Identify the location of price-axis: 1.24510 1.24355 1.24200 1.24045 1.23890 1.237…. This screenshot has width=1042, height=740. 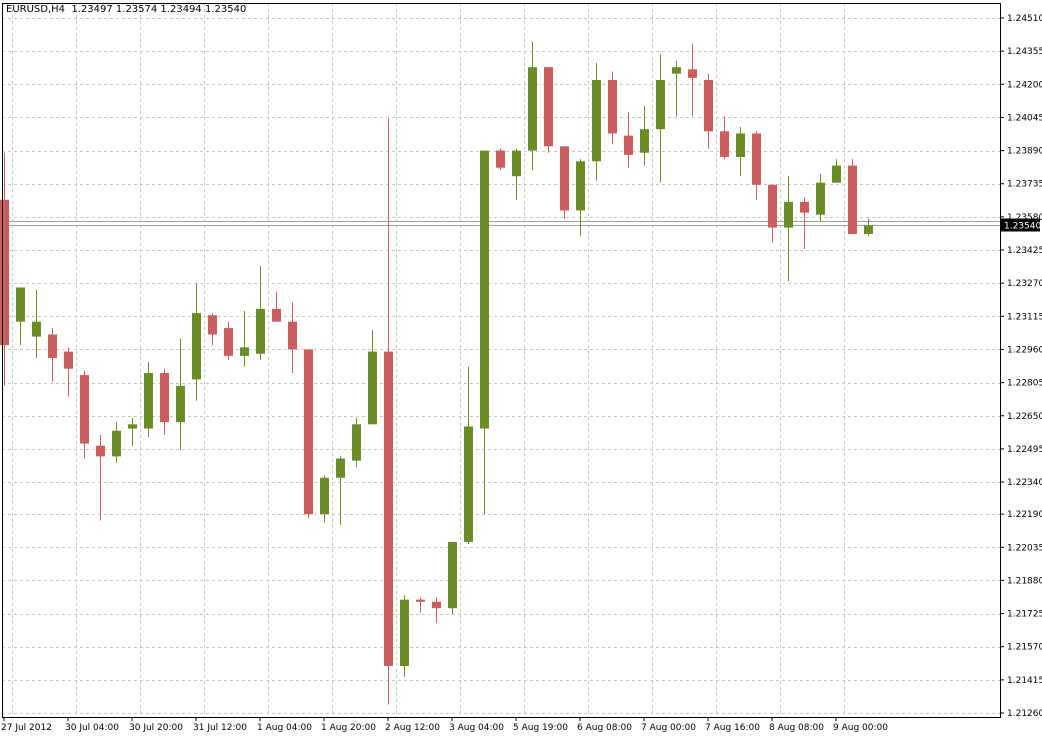
(1021, 366).